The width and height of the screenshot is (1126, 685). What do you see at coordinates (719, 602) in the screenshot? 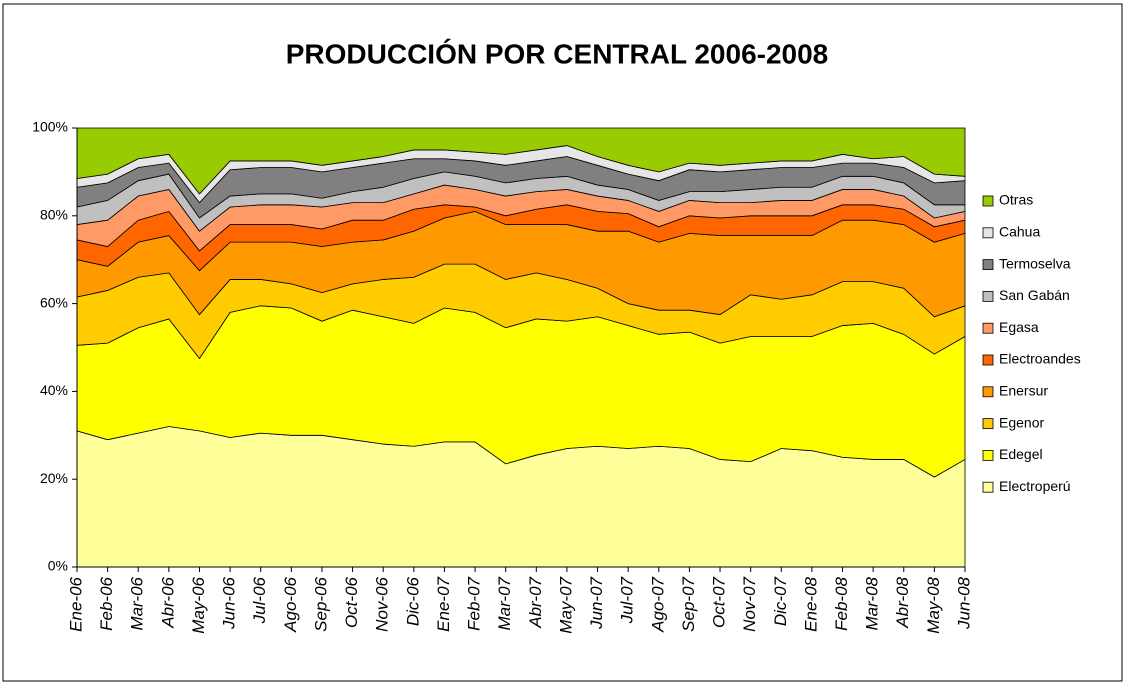
I see `x-tick-label: Oct-07` at bounding box center [719, 602].